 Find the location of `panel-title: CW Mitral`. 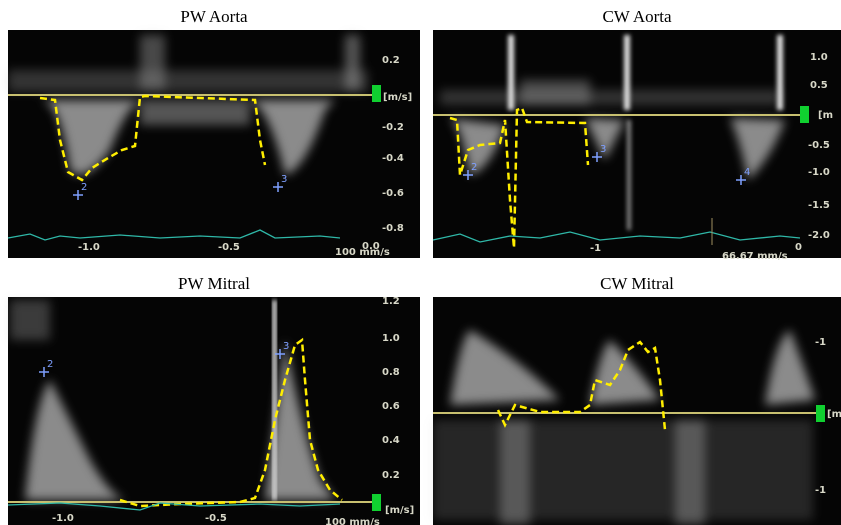

panel-title: CW Mitral is located at coordinates (637, 283).